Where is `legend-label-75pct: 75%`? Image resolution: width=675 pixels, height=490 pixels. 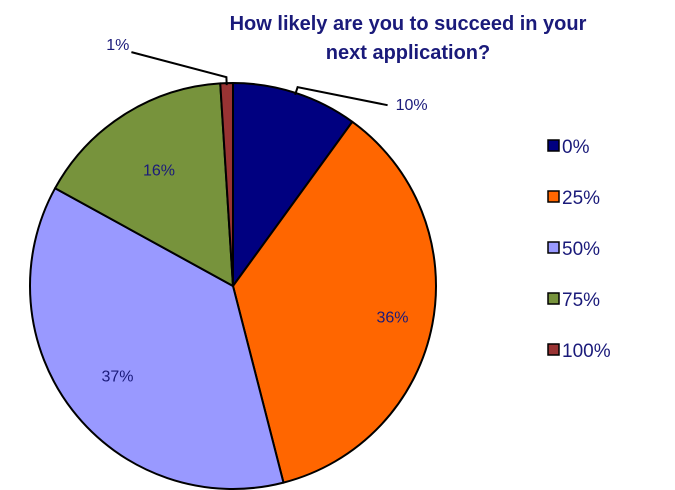 legend-label-75pct: 75% is located at coordinates (581, 300).